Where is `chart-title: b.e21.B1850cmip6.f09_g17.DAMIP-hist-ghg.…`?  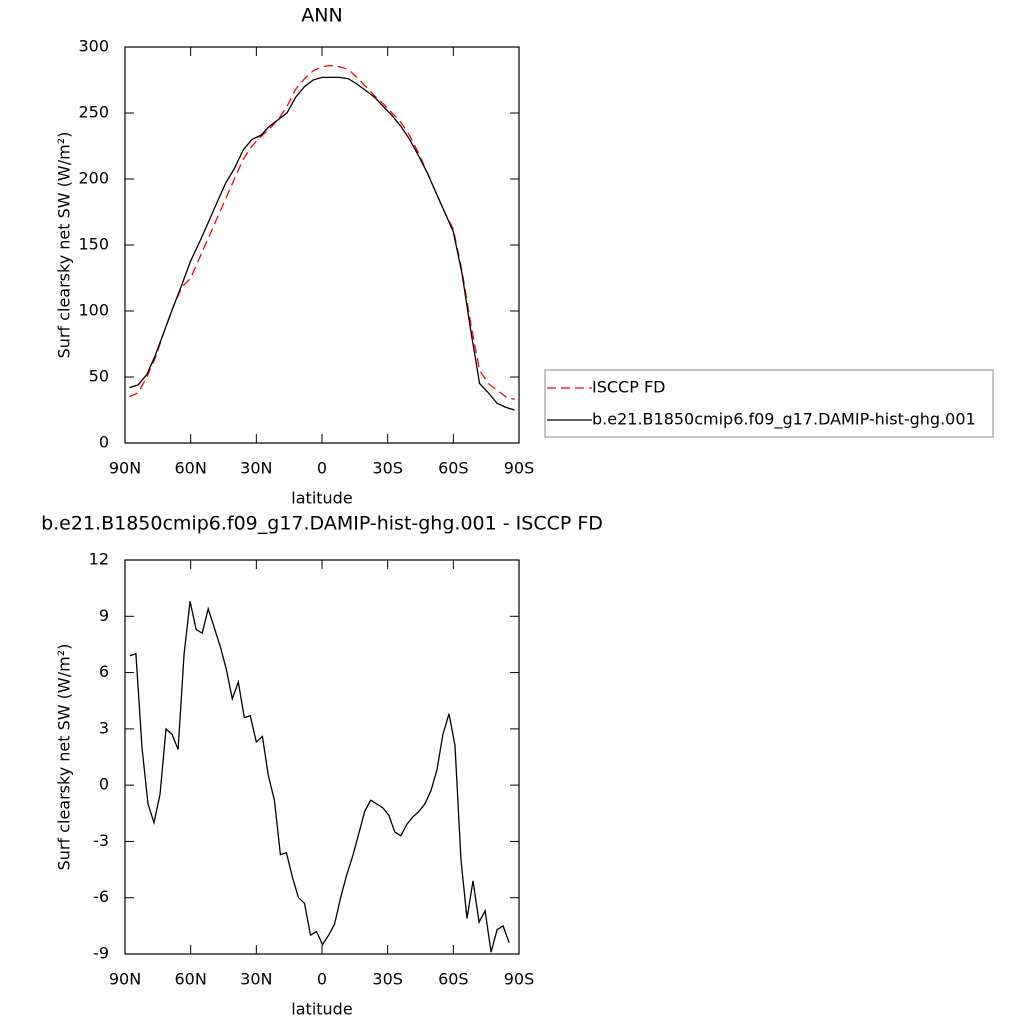 chart-title: b.e21.B1850cmip6.f09_g17.DAMIP-hist-ghg.… is located at coordinates (322, 524).